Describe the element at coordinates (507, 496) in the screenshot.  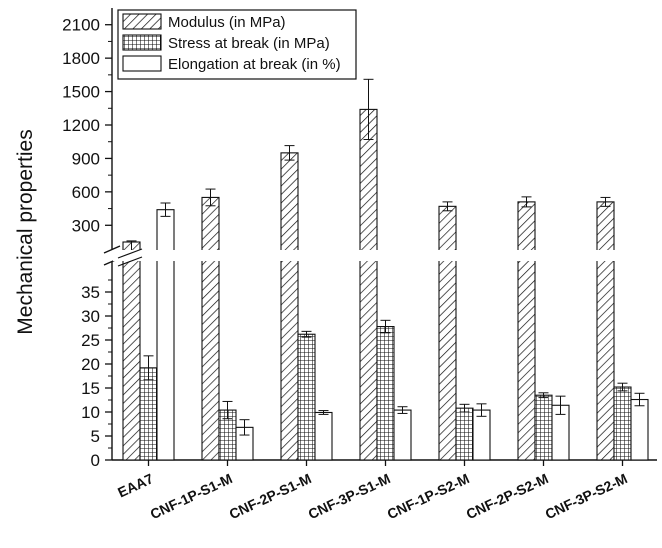
I see `x-tick-label: CNF-2P-S2-M` at that location.